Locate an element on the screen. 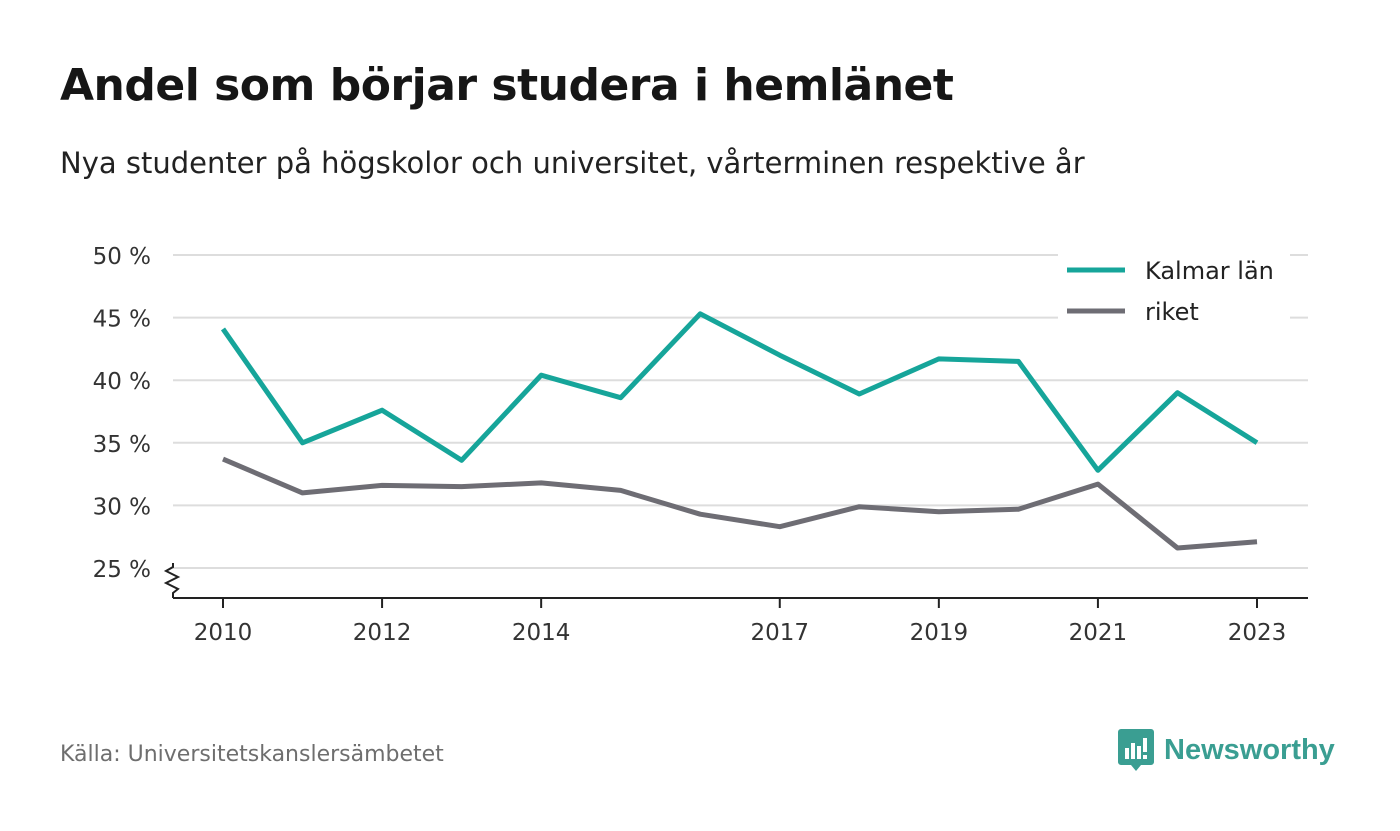 This screenshot has width=1400, height=831. legend: Kalmar län riket is located at coordinates (1174, 285).